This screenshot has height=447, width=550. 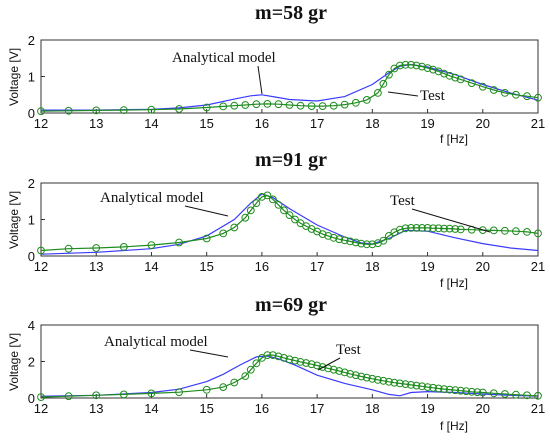 What do you see at coordinates (403, 94) in the screenshot?
I see `annotation-arrow-test` at bounding box center [403, 94].